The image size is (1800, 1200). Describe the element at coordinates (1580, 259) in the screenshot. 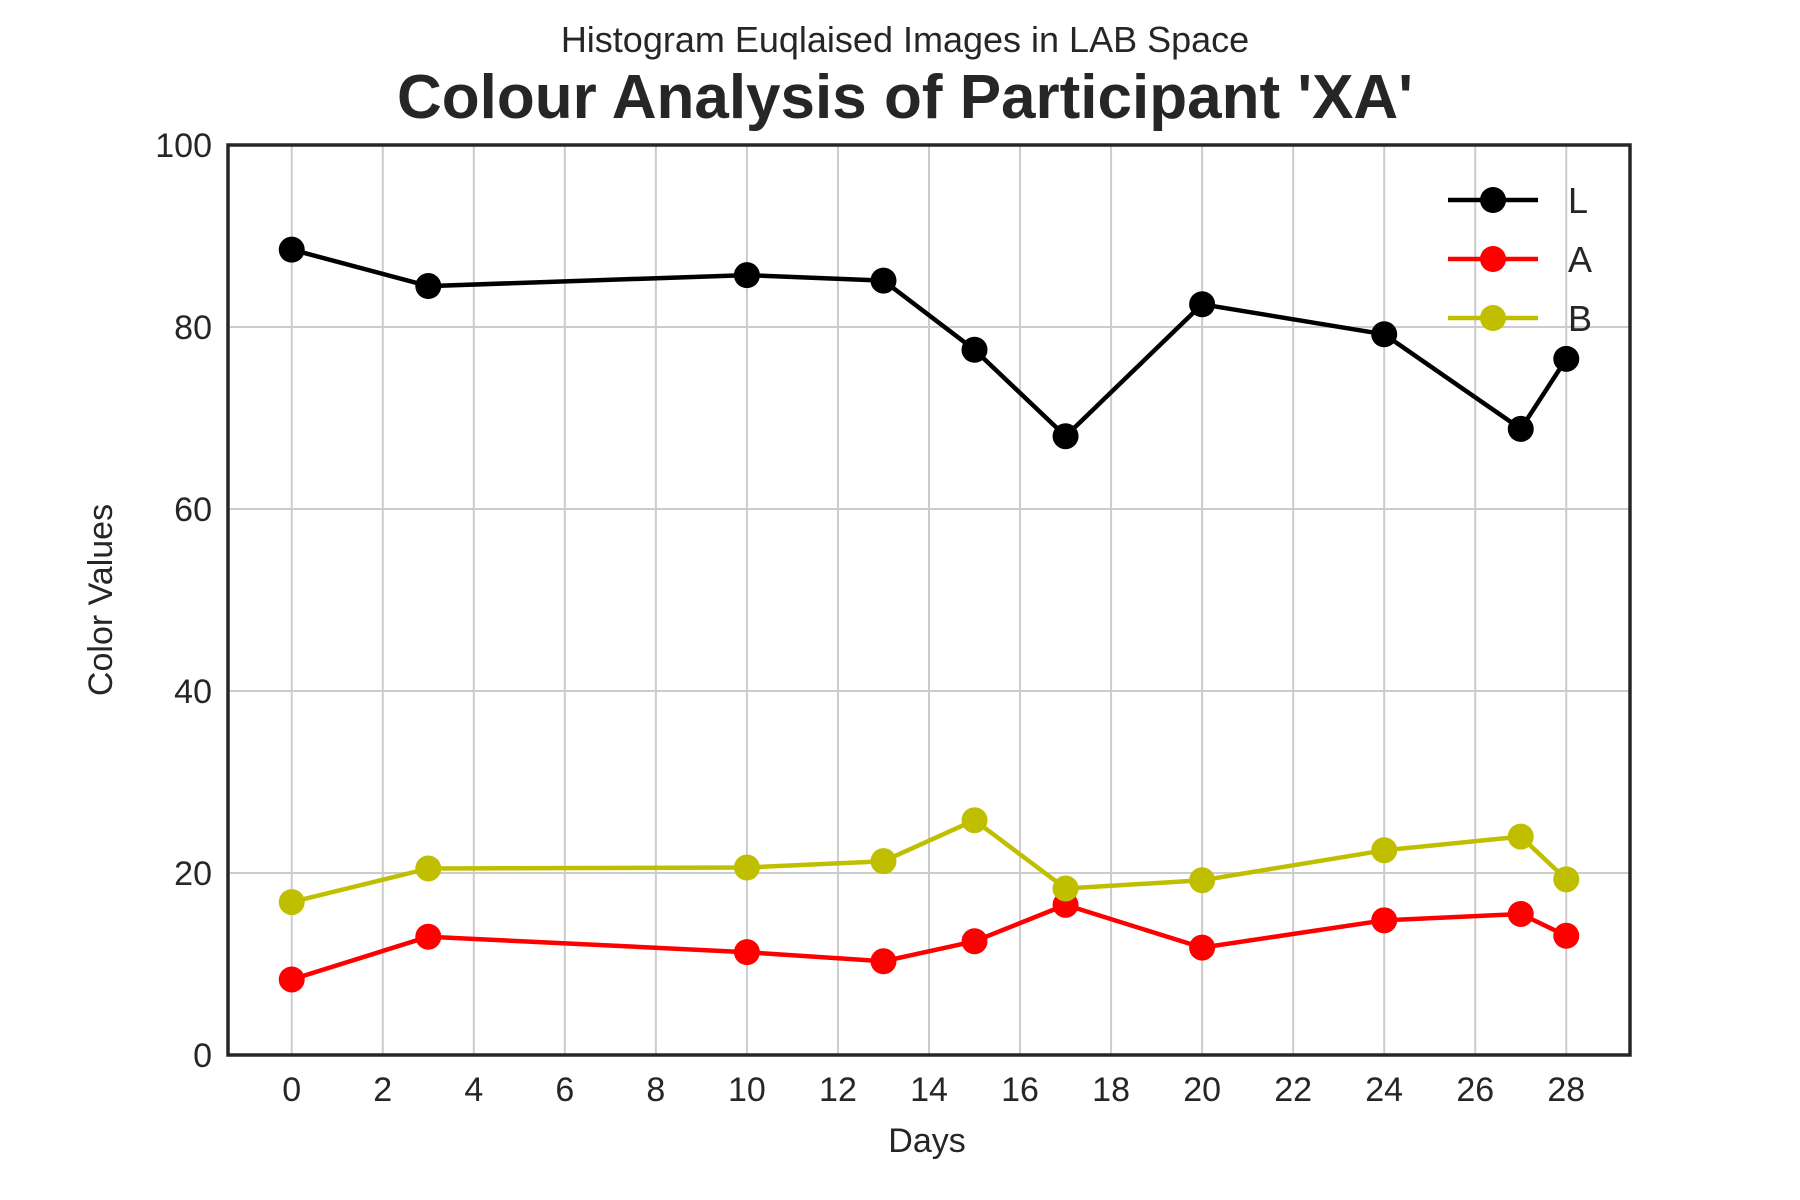

I see `legend-label-a: A` at that location.